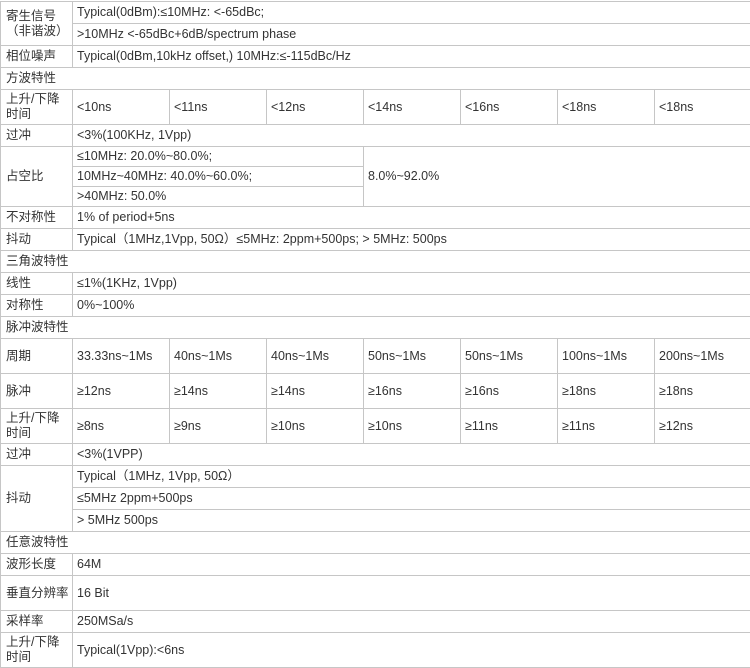 The width and height of the screenshot is (750, 668). What do you see at coordinates (218, 426) in the screenshot?
I see `value-cell: ≥9ns` at bounding box center [218, 426].